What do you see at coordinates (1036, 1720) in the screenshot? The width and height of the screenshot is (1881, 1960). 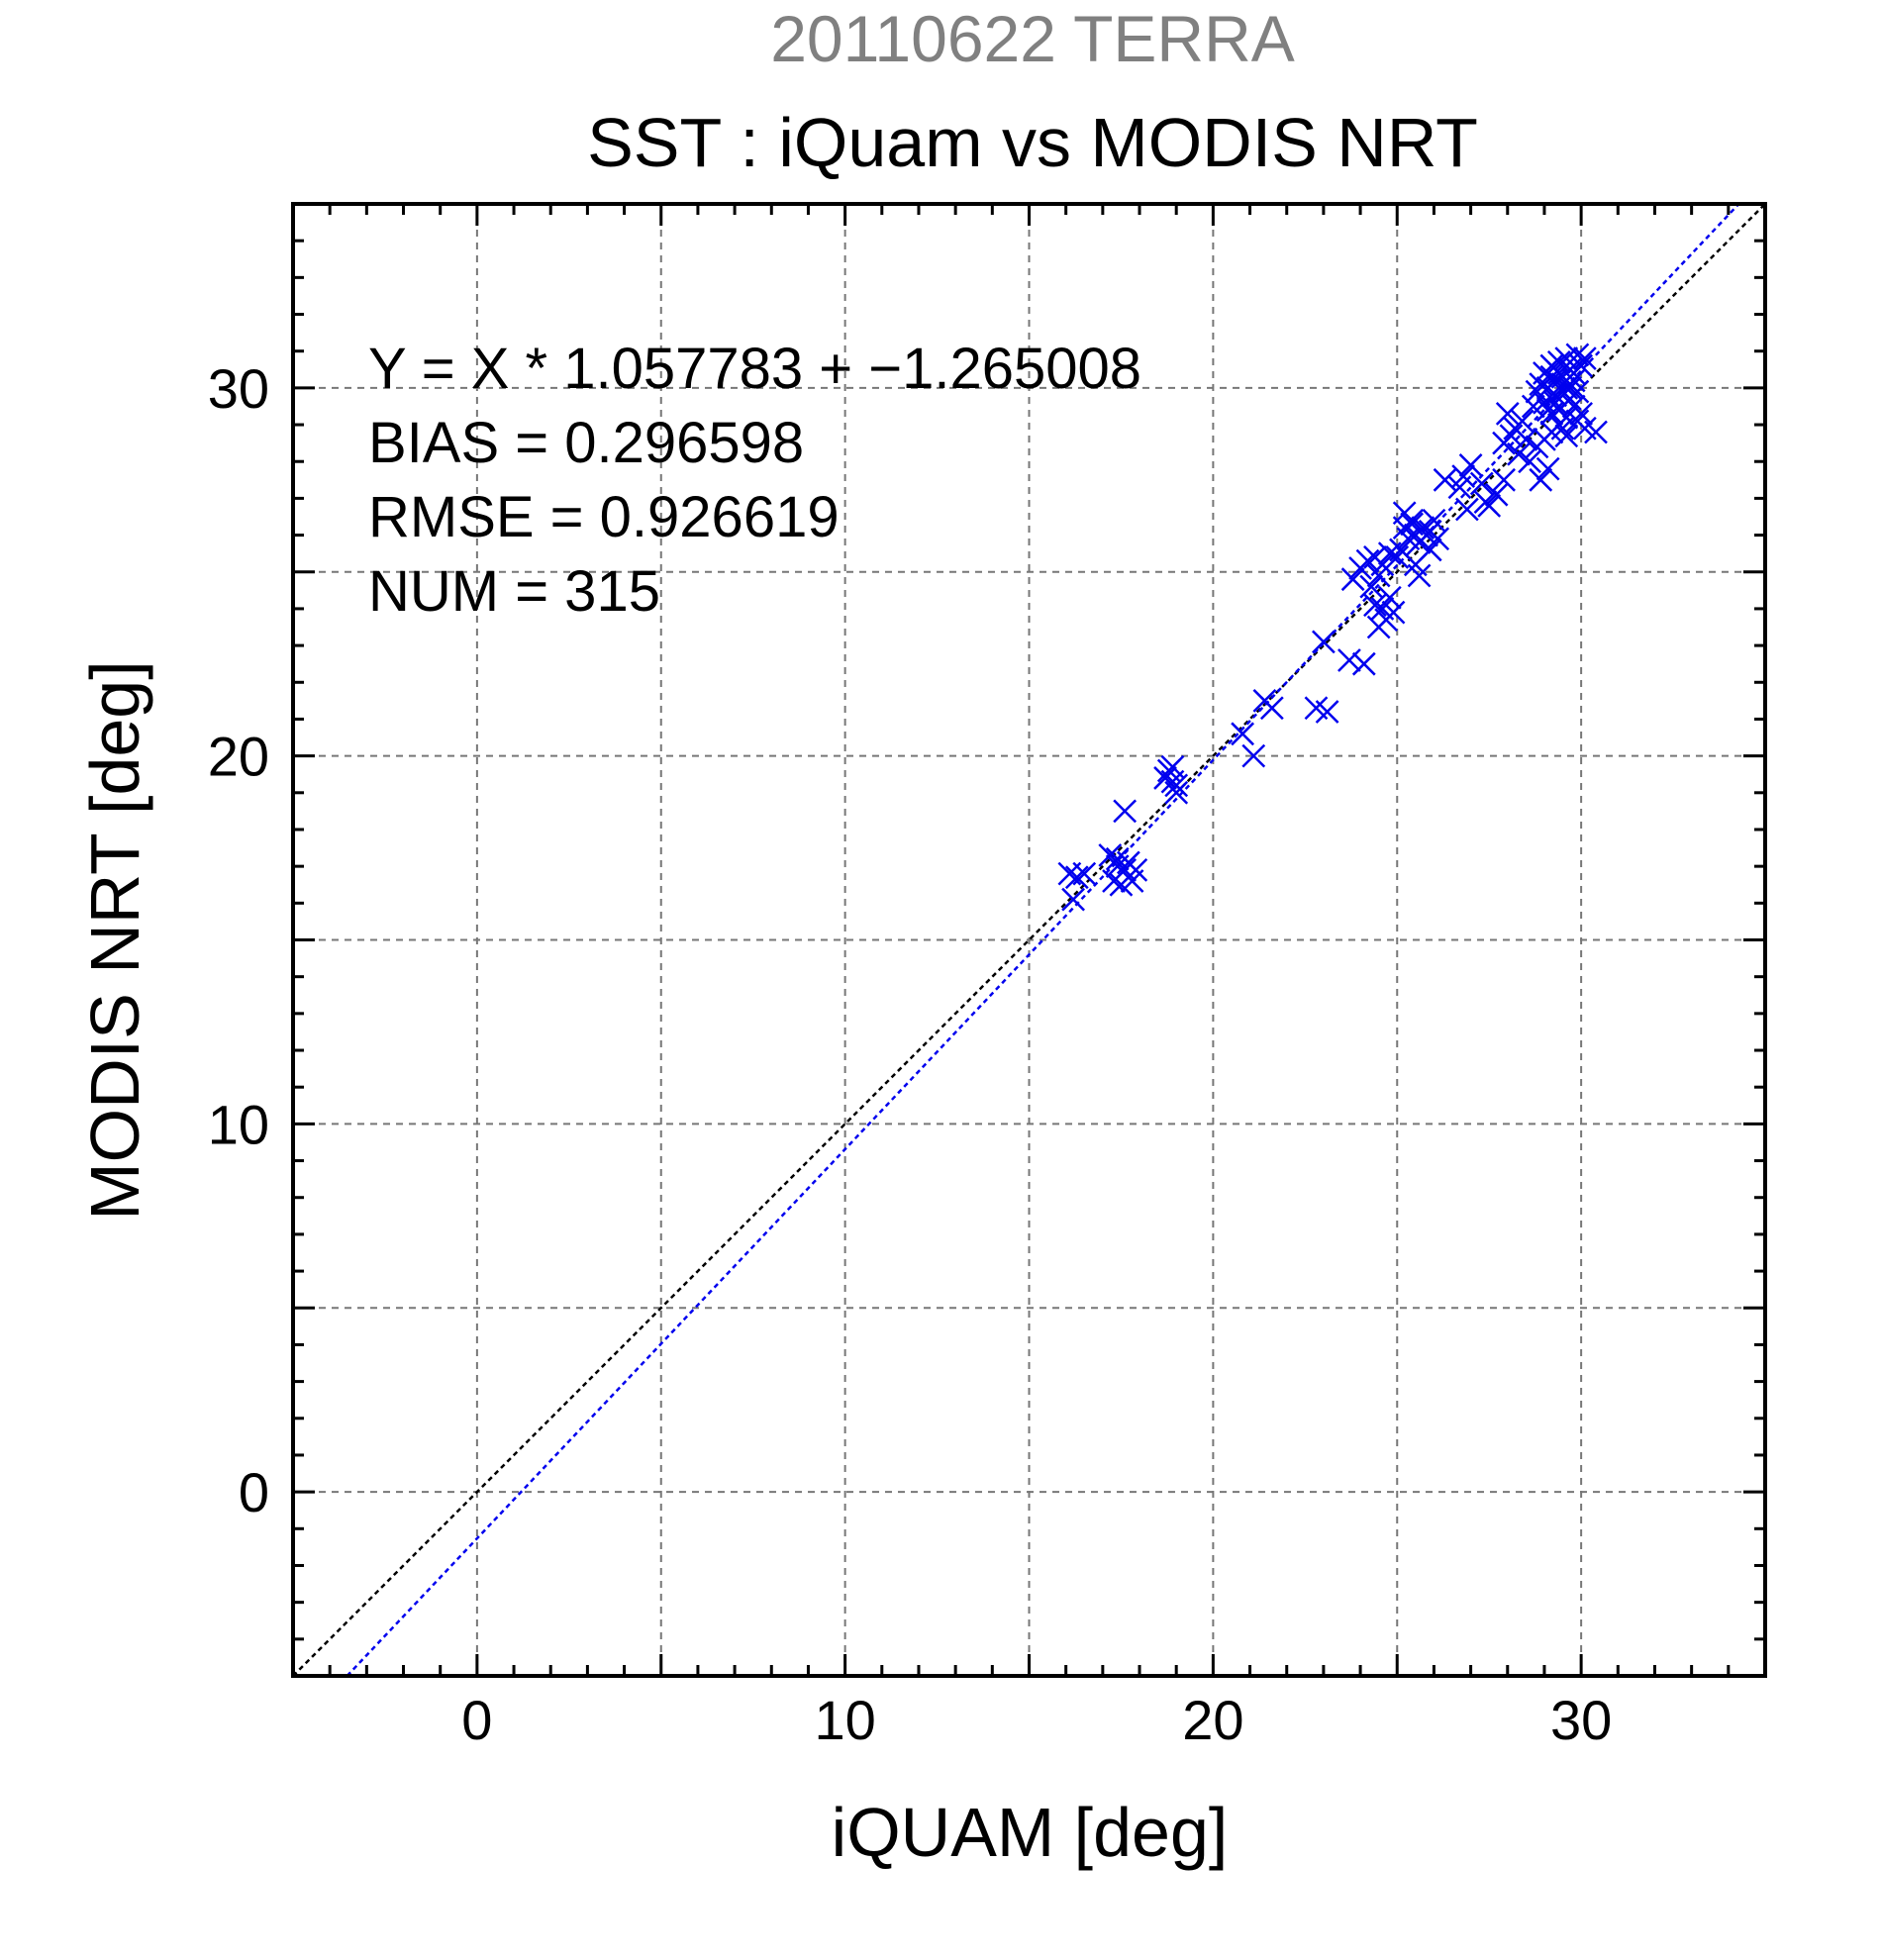 I see `x-tick-labels: 0 10 20 30` at bounding box center [1036, 1720].